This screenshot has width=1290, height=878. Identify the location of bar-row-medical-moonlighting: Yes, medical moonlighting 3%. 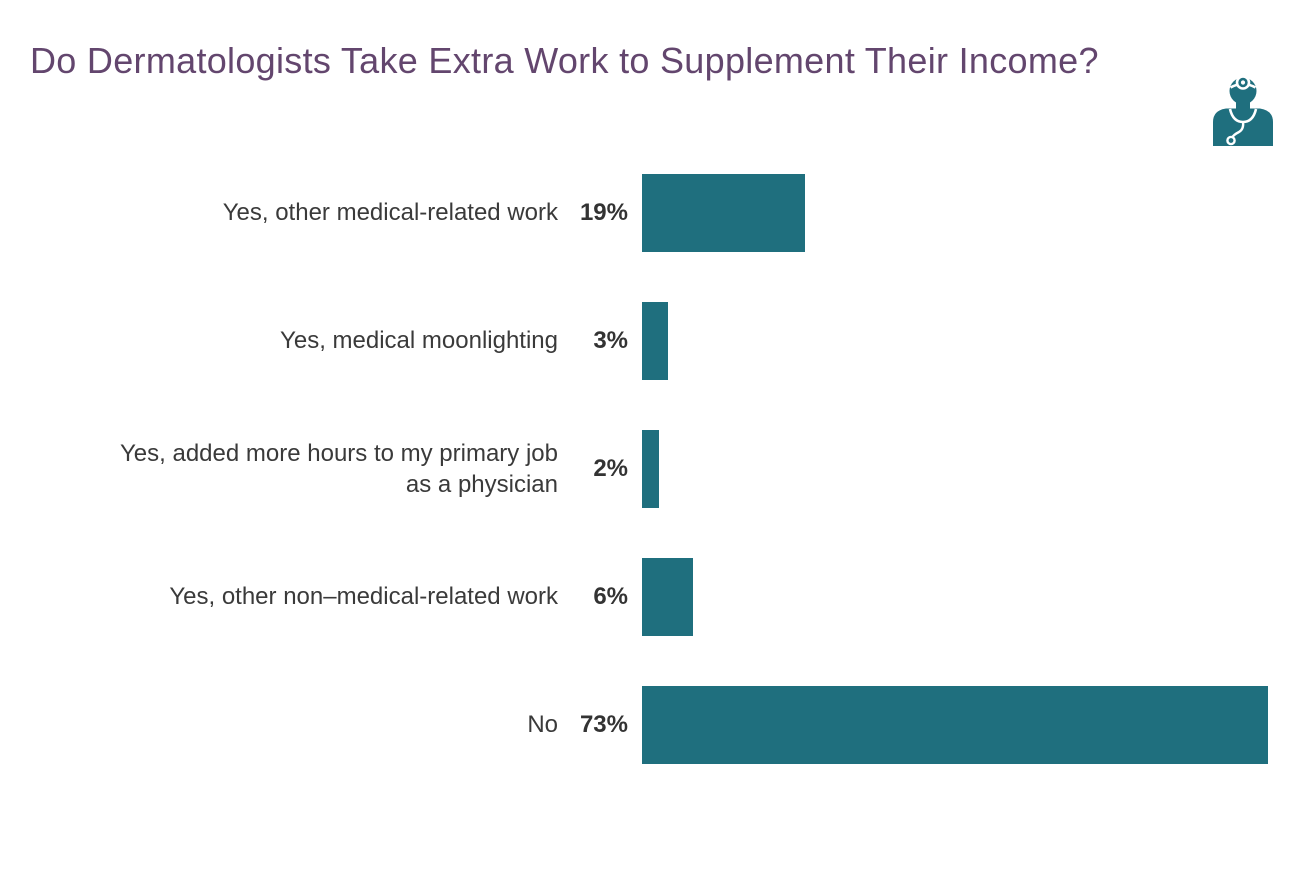
(645, 341).